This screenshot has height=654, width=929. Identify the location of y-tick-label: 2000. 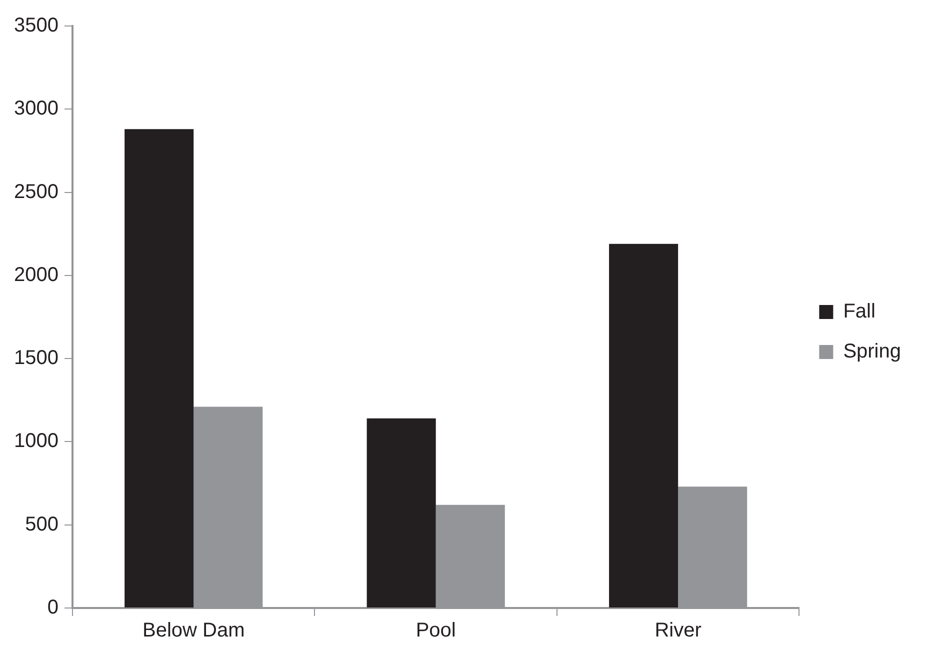
(36, 275).